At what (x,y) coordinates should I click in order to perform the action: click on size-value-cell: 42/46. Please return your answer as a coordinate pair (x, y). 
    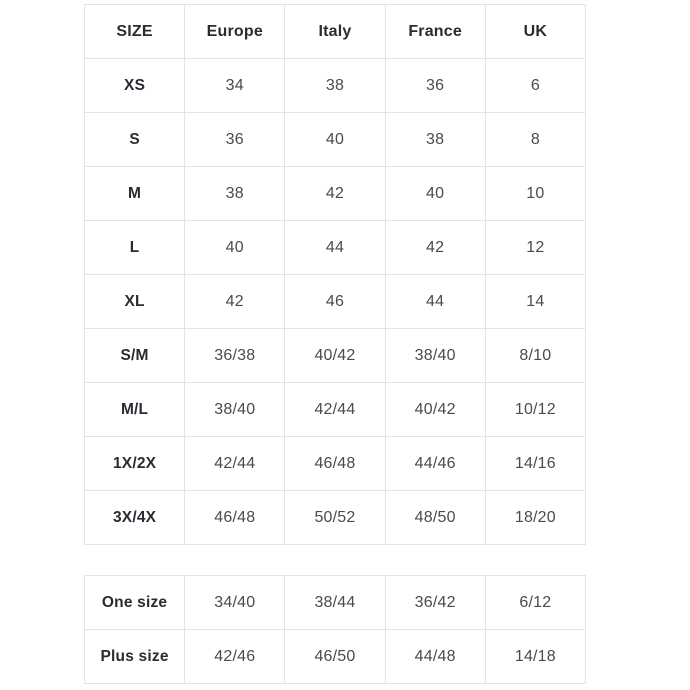
    Looking at the image, I should click on (235, 656).